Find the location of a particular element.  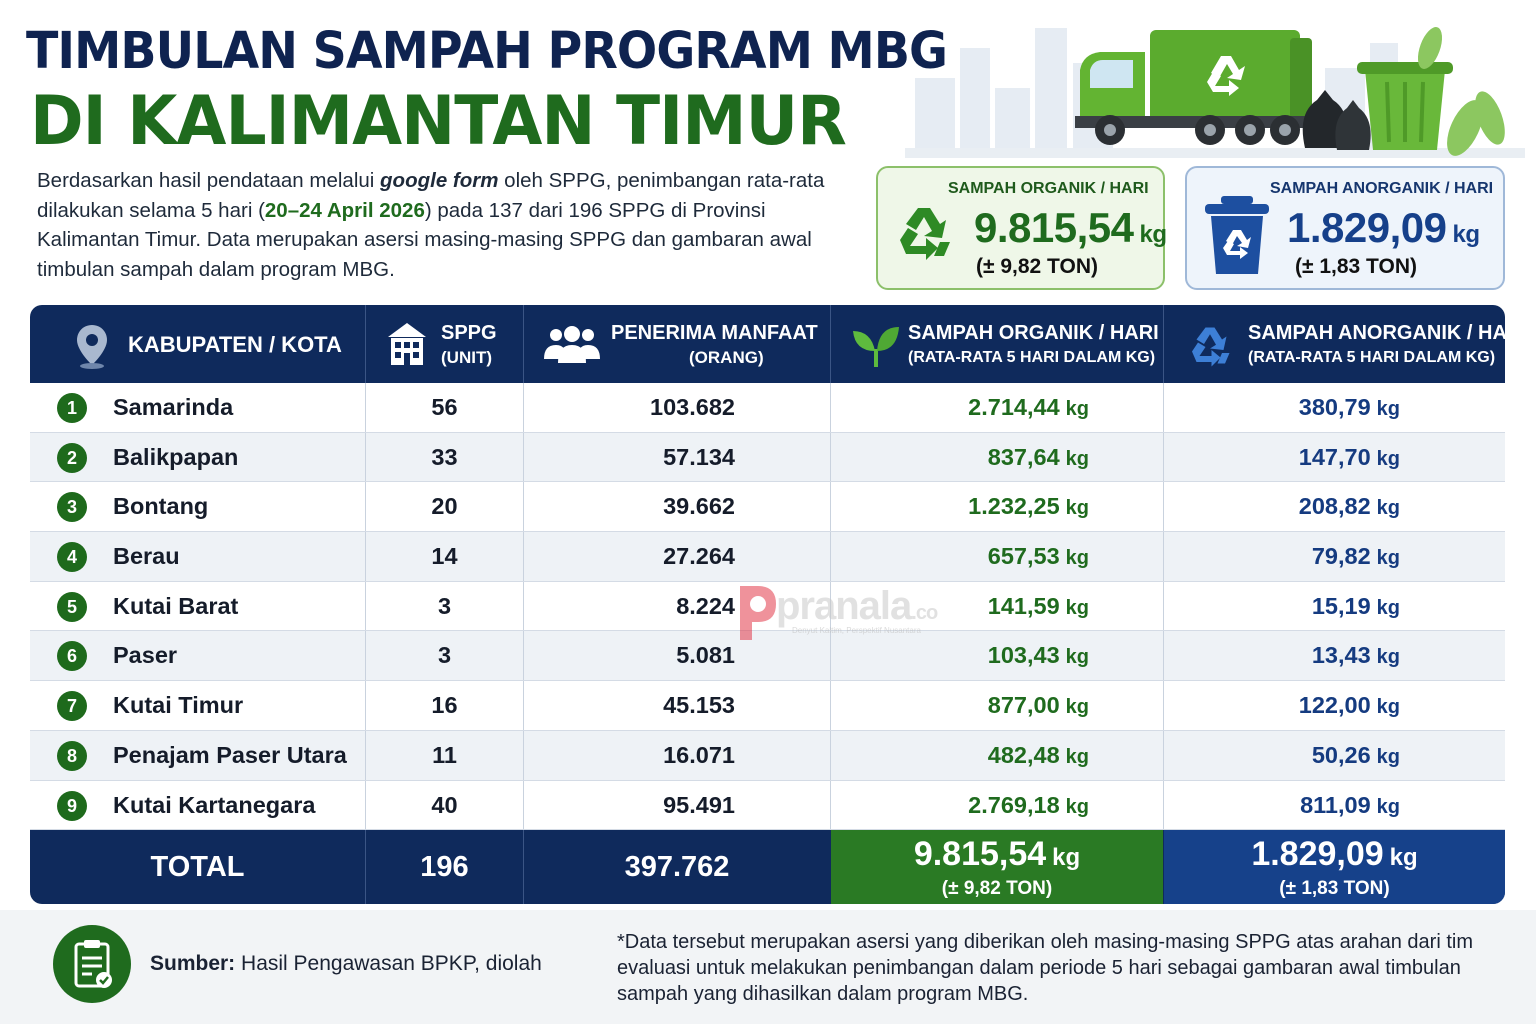

header-penerima-unit: (ORANG) is located at coordinates (726, 357).